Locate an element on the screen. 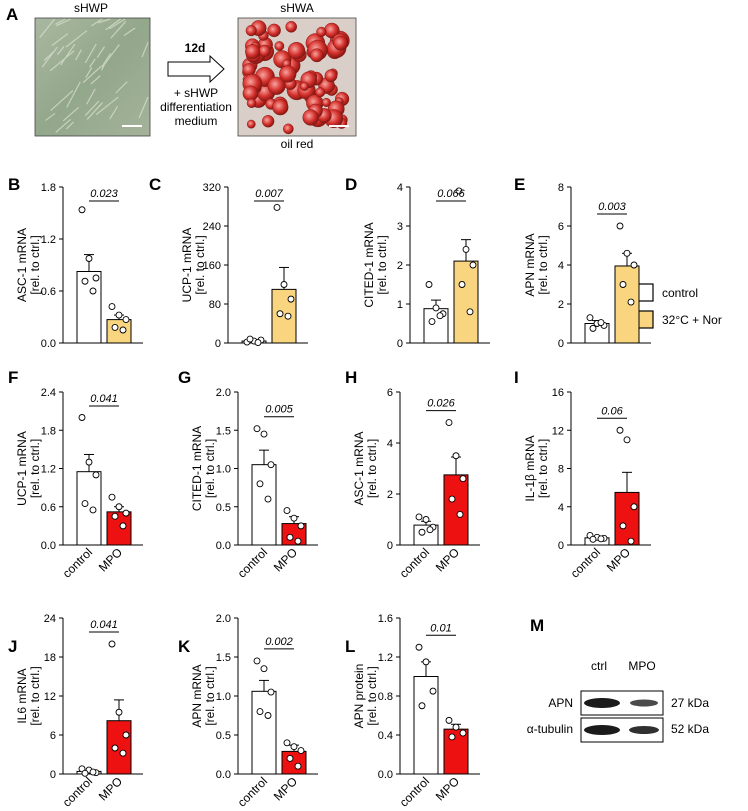 Image resolution: width=748 pixels, height=811 pixels. p-value: 0.007 is located at coordinates (269, 194).